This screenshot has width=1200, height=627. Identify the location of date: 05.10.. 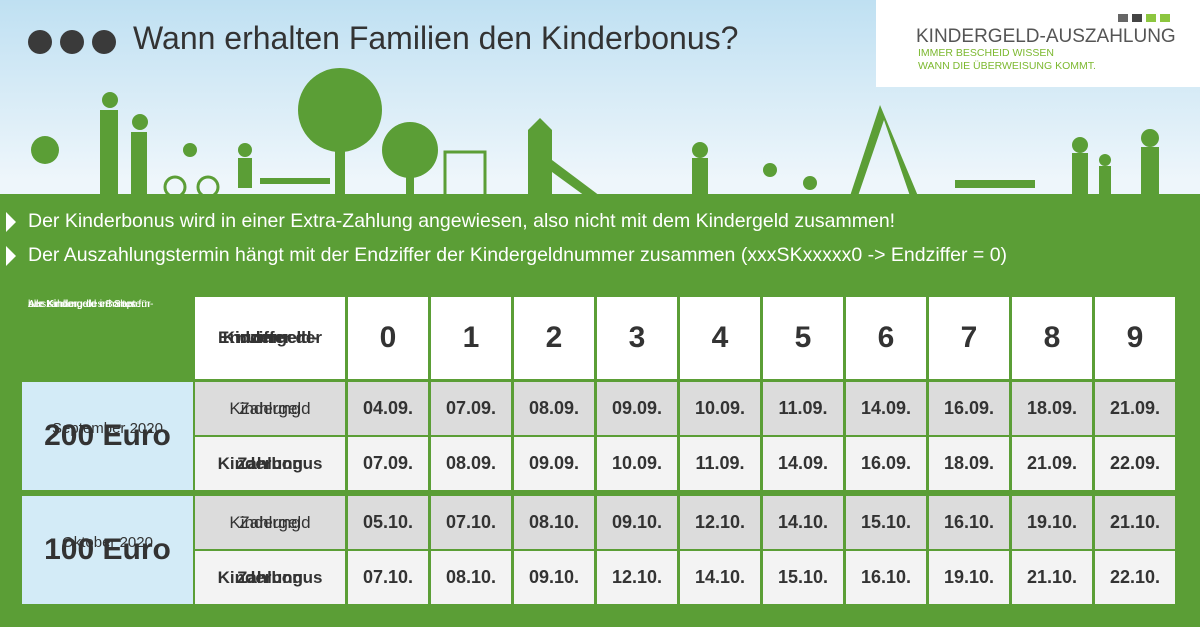
(388, 522).